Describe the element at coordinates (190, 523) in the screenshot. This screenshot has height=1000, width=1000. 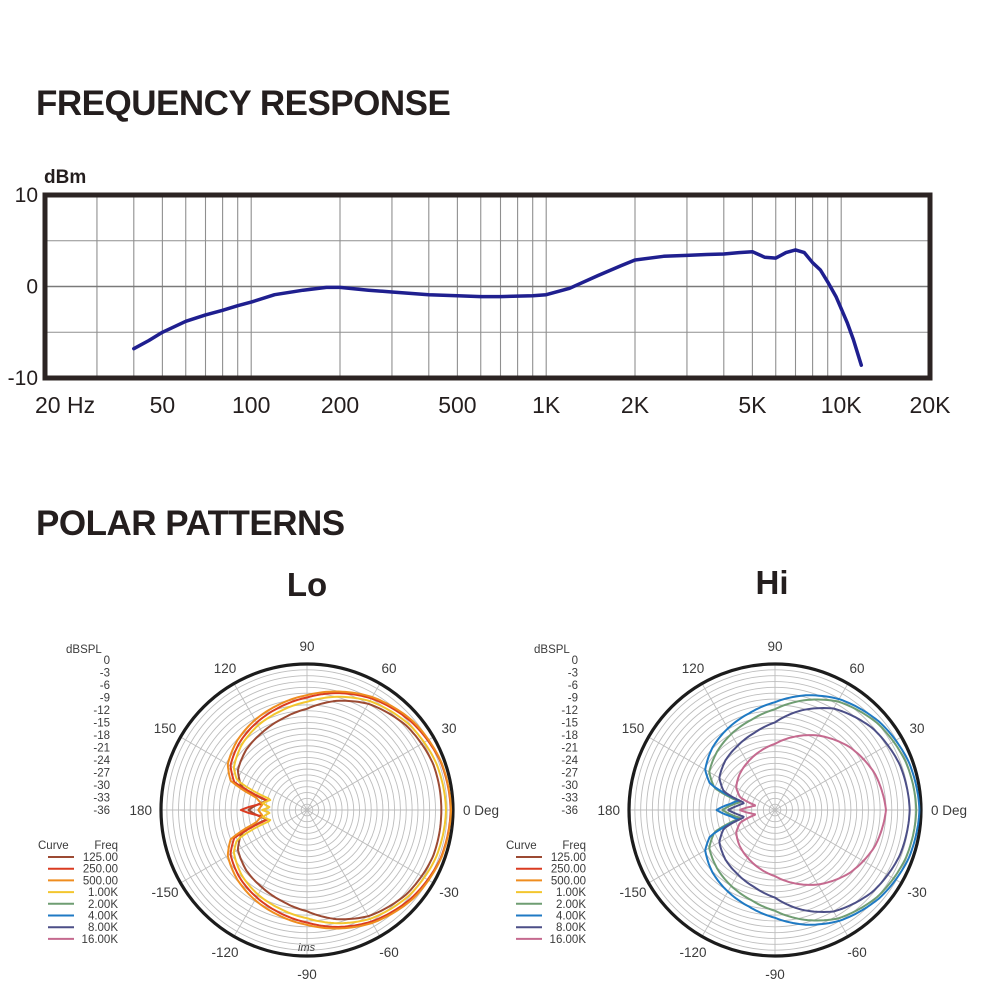
I see `polar-patterns-title: POLAR PATTERNS` at that location.